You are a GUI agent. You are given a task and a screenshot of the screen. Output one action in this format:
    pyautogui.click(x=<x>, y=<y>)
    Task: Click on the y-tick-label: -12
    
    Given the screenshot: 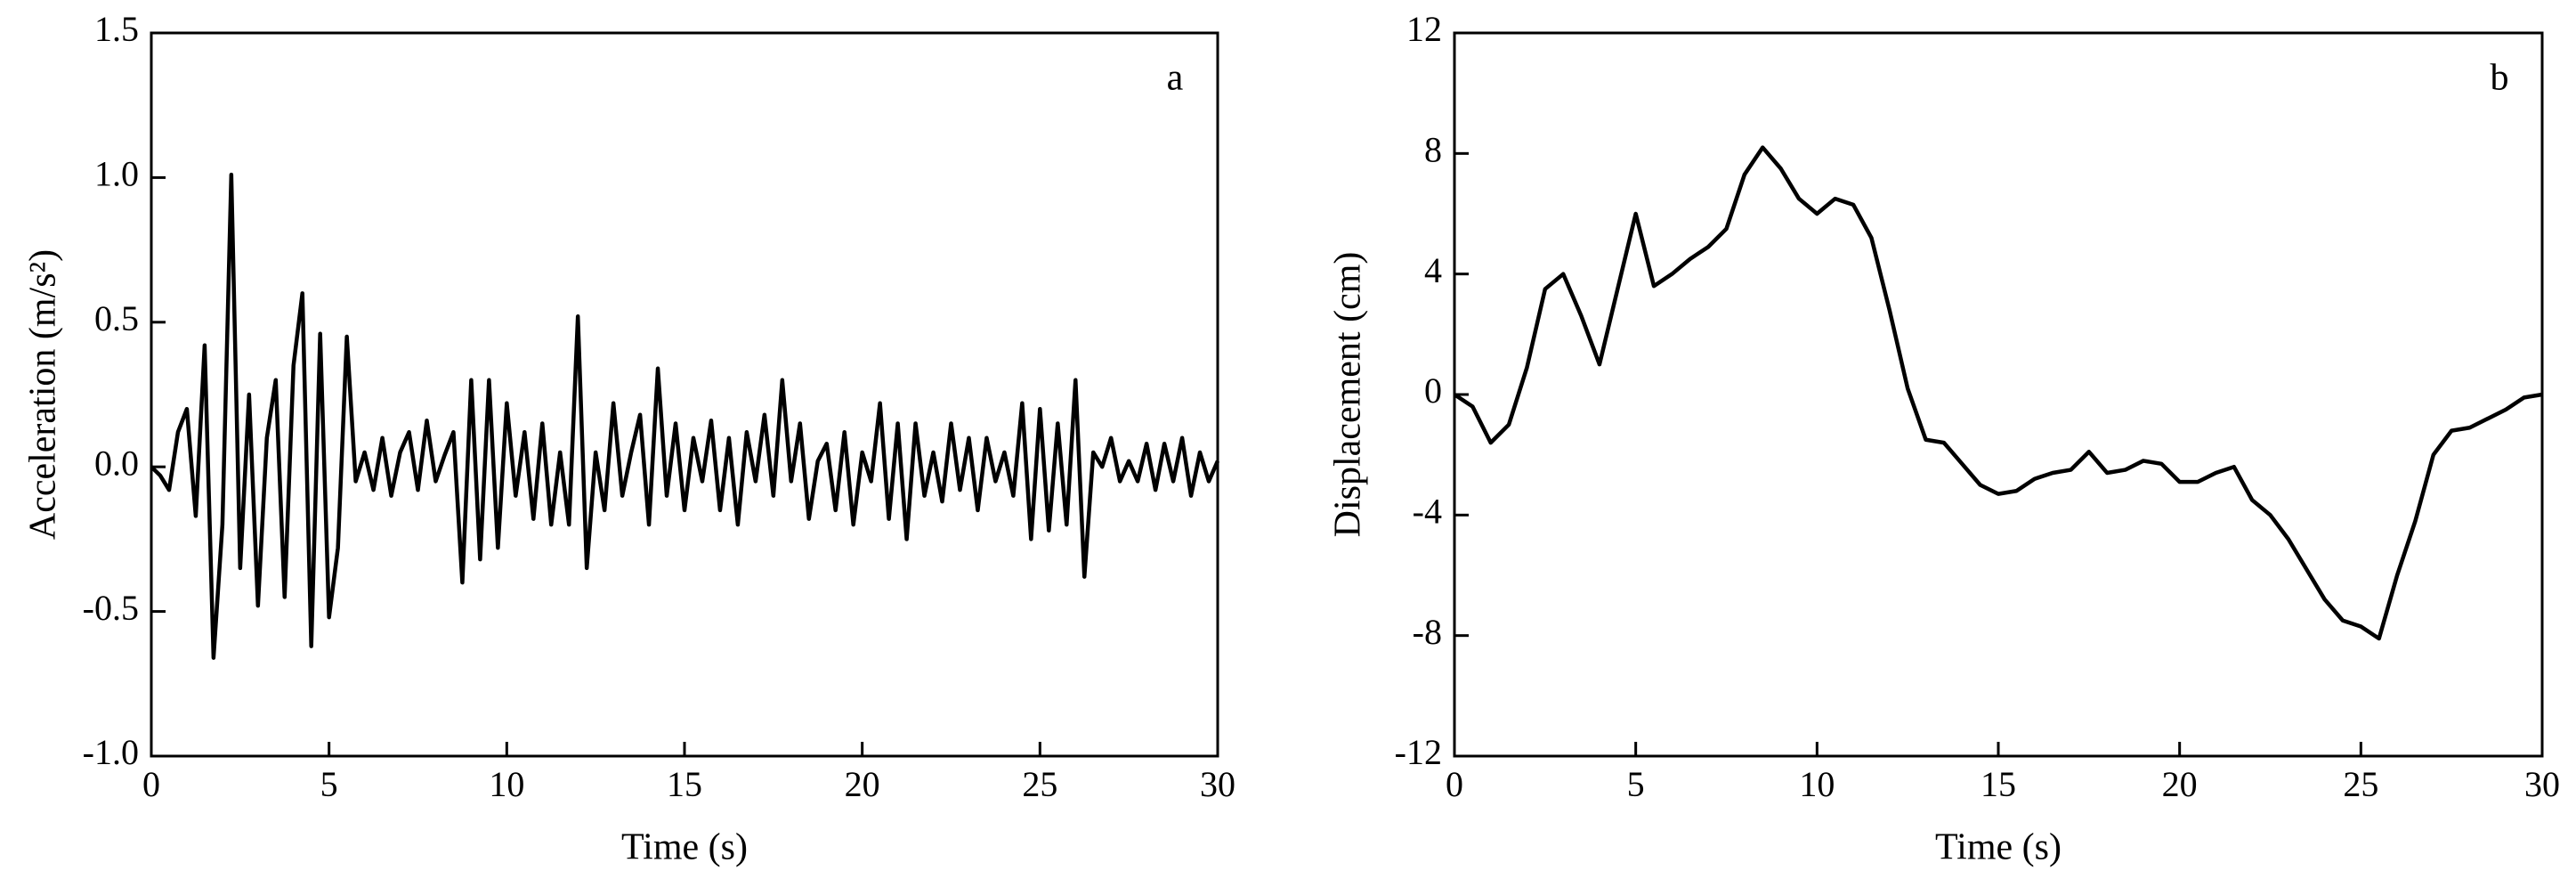 What is the action you would take?
    pyautogui.click(x=1418, y=752)
    